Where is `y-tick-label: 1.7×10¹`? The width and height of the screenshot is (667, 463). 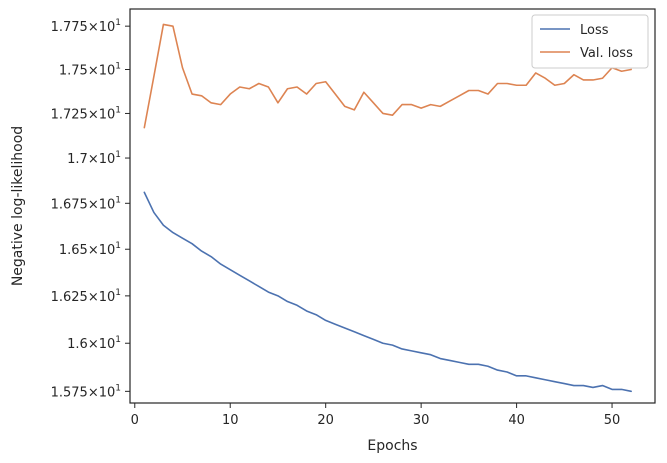 y-tick-label: 1.7×10¹ is located at coordinates (94, 158).